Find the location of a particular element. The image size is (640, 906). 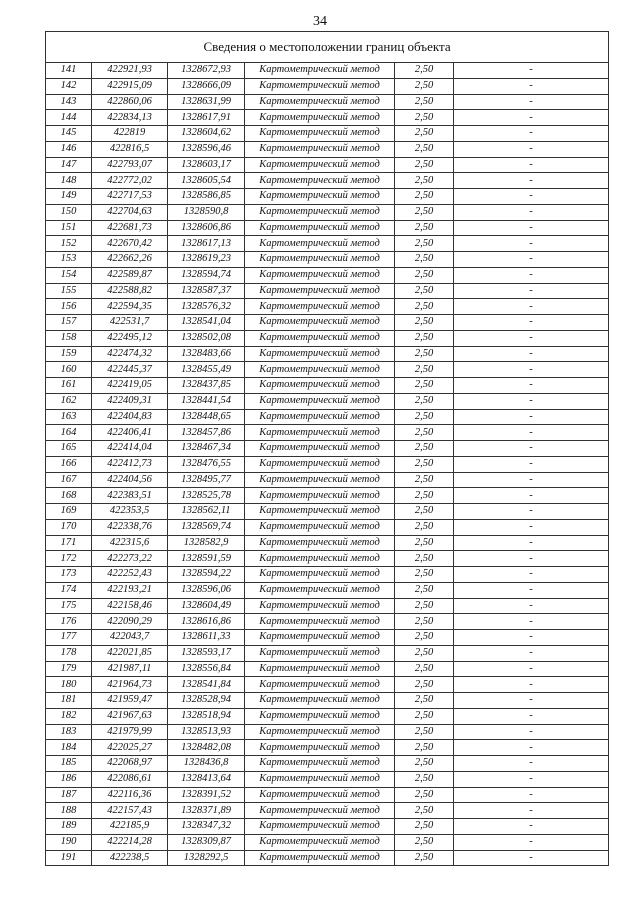

coordinate-y: 1328556,84 is located at coordinates (206, 669).